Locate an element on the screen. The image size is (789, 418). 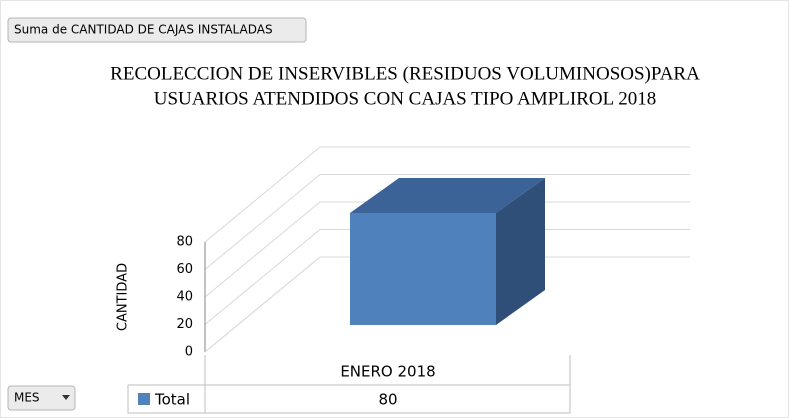
field-button is located at coordinates (157, 30).